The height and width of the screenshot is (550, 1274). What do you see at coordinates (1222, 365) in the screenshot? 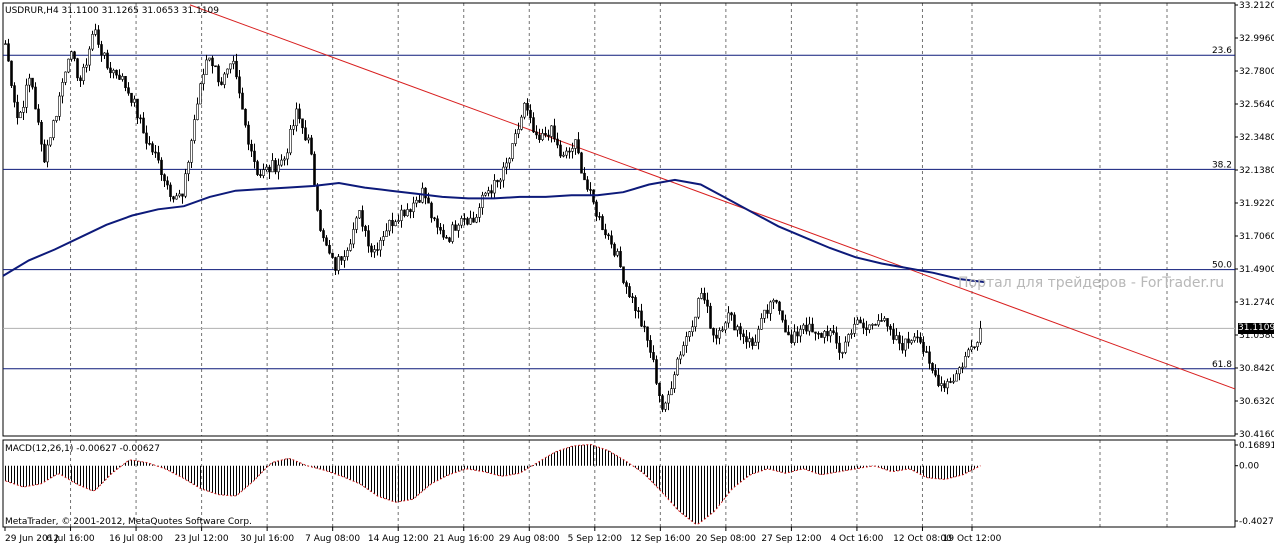
I see `fibo-level-label: 61.8` at bounding box center [1222, 365].